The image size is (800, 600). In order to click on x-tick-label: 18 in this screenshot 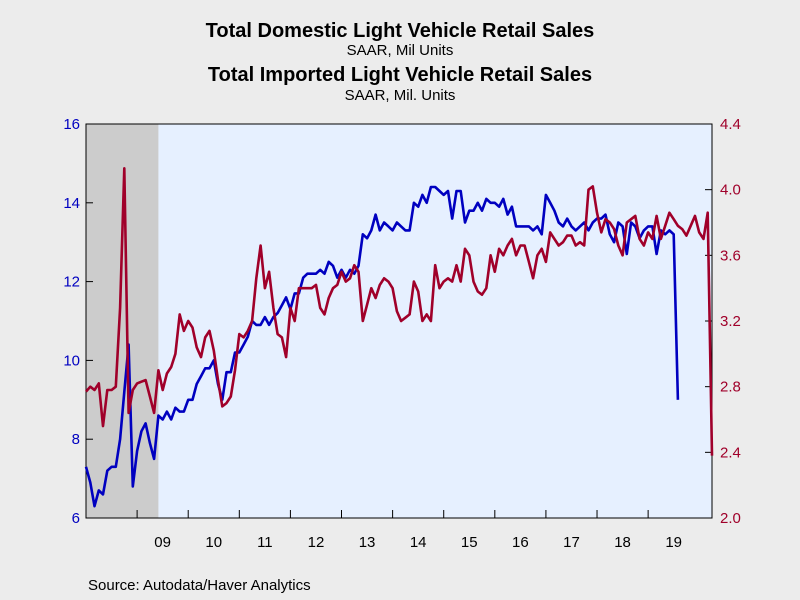, I will do `click(622, 542)`.